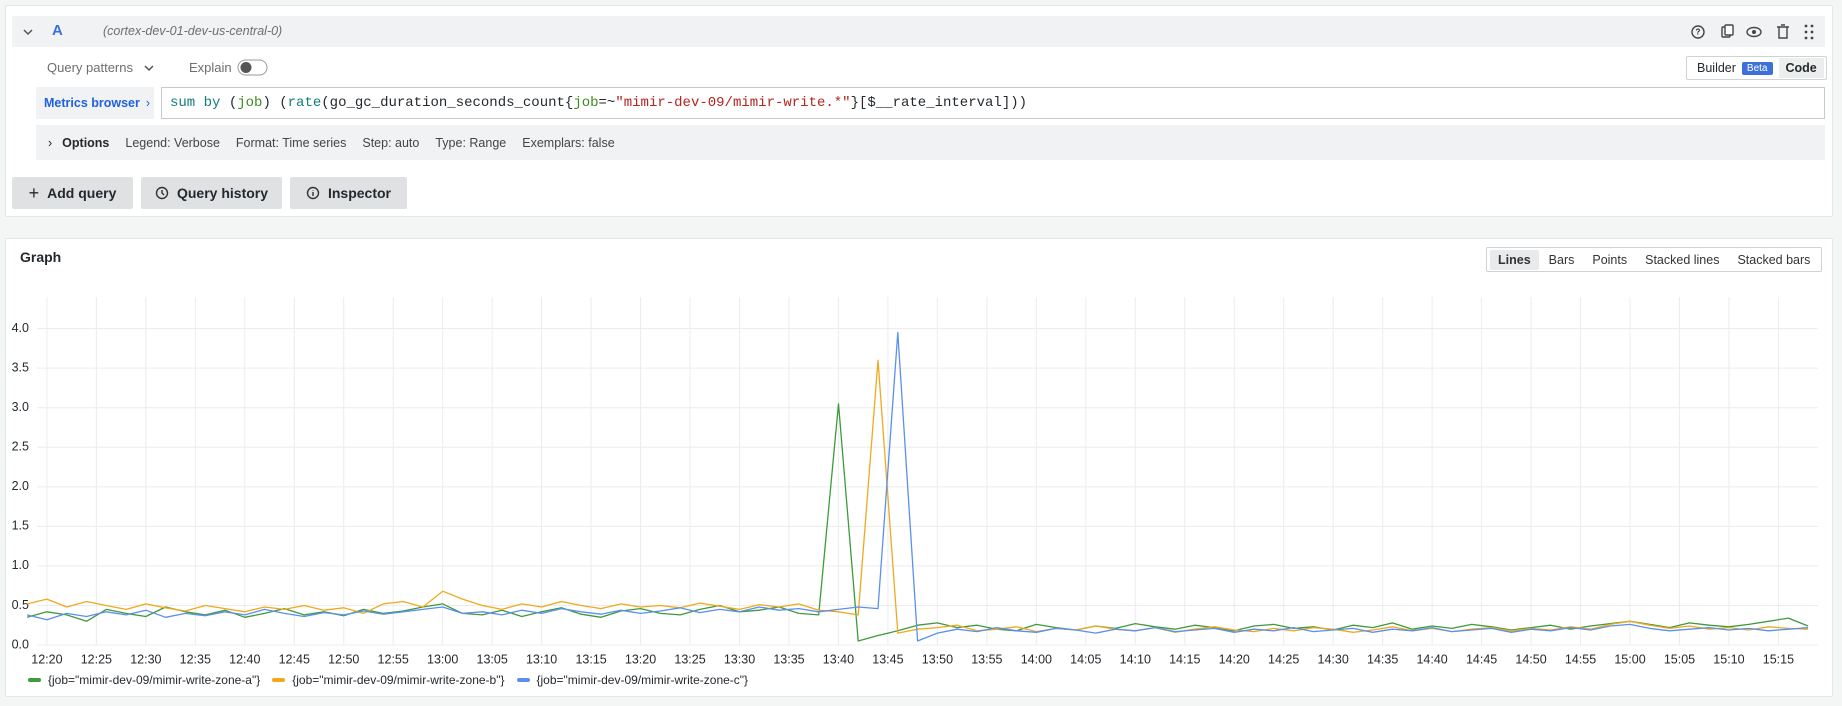 The image size is (1842, 706). What do you see at coordinates (210, 67) in the screenshot?
I see `explain-label: Explain` at bounding box center [210, 67].